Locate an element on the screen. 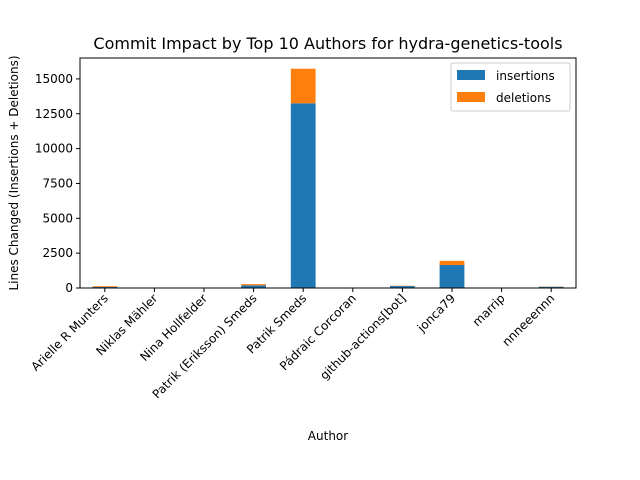 The height and width of the screenshot is (480, 640). y-tick-label: 10000 is located at coordinates (54, 149).